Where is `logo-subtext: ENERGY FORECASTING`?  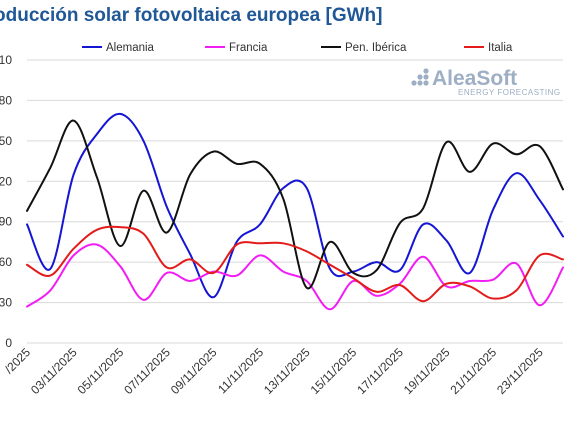 logo-subtext: ENERGY FORECASTING is located at coordinates (509, 92).